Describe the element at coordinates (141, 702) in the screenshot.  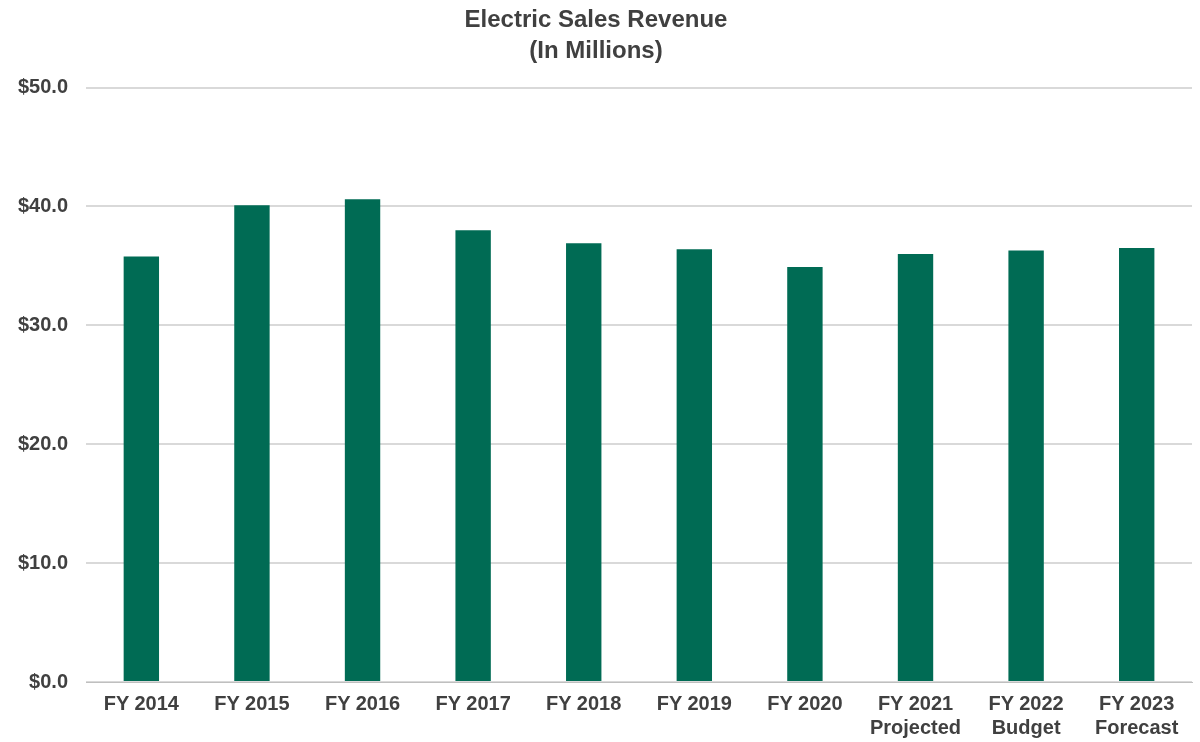
I see `x-tick-label: FY 2014` at that location.